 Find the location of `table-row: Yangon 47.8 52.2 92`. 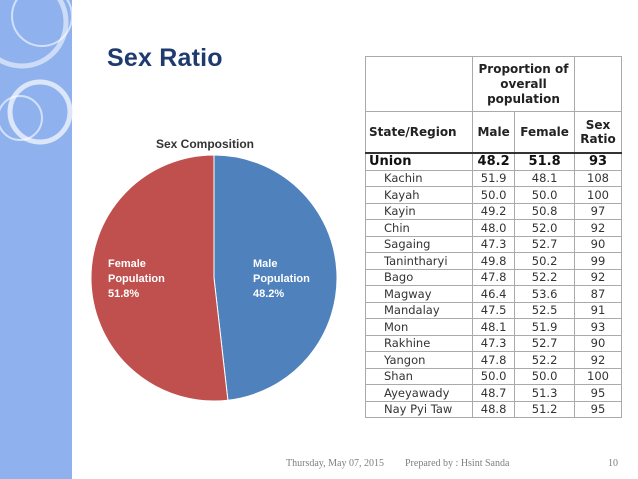

table-row: Yangon 47.8 52.2 92 is located at coordinates (493, 360).